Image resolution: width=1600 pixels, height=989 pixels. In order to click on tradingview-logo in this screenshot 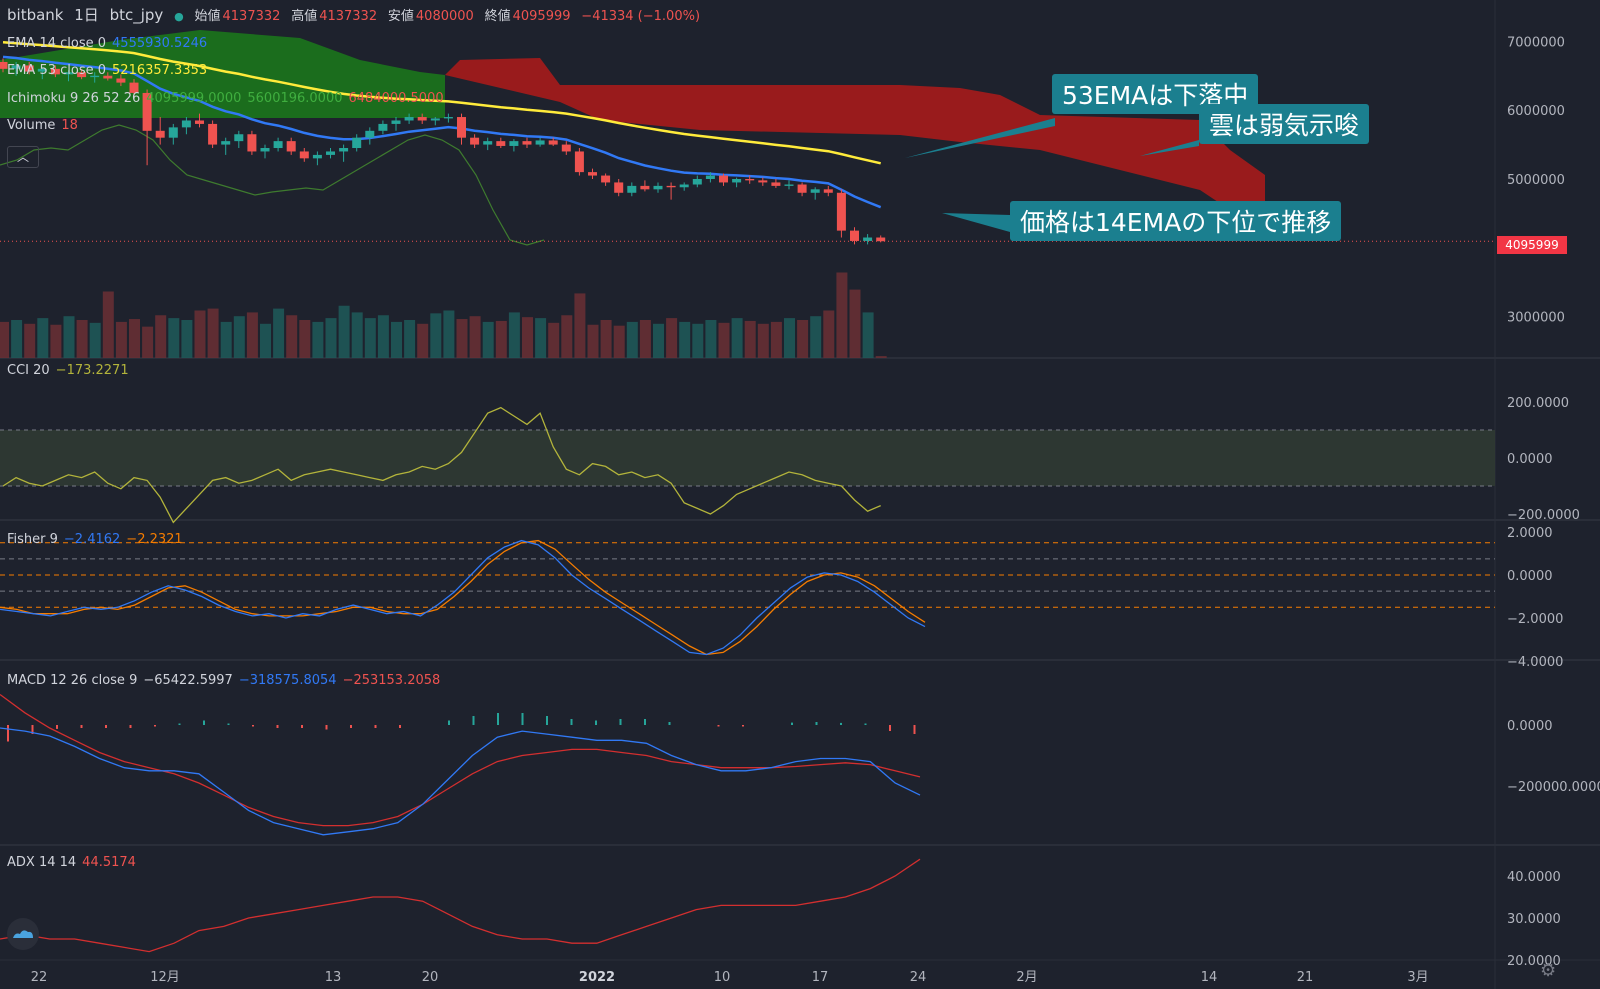, I will do `click(23, 934)`.